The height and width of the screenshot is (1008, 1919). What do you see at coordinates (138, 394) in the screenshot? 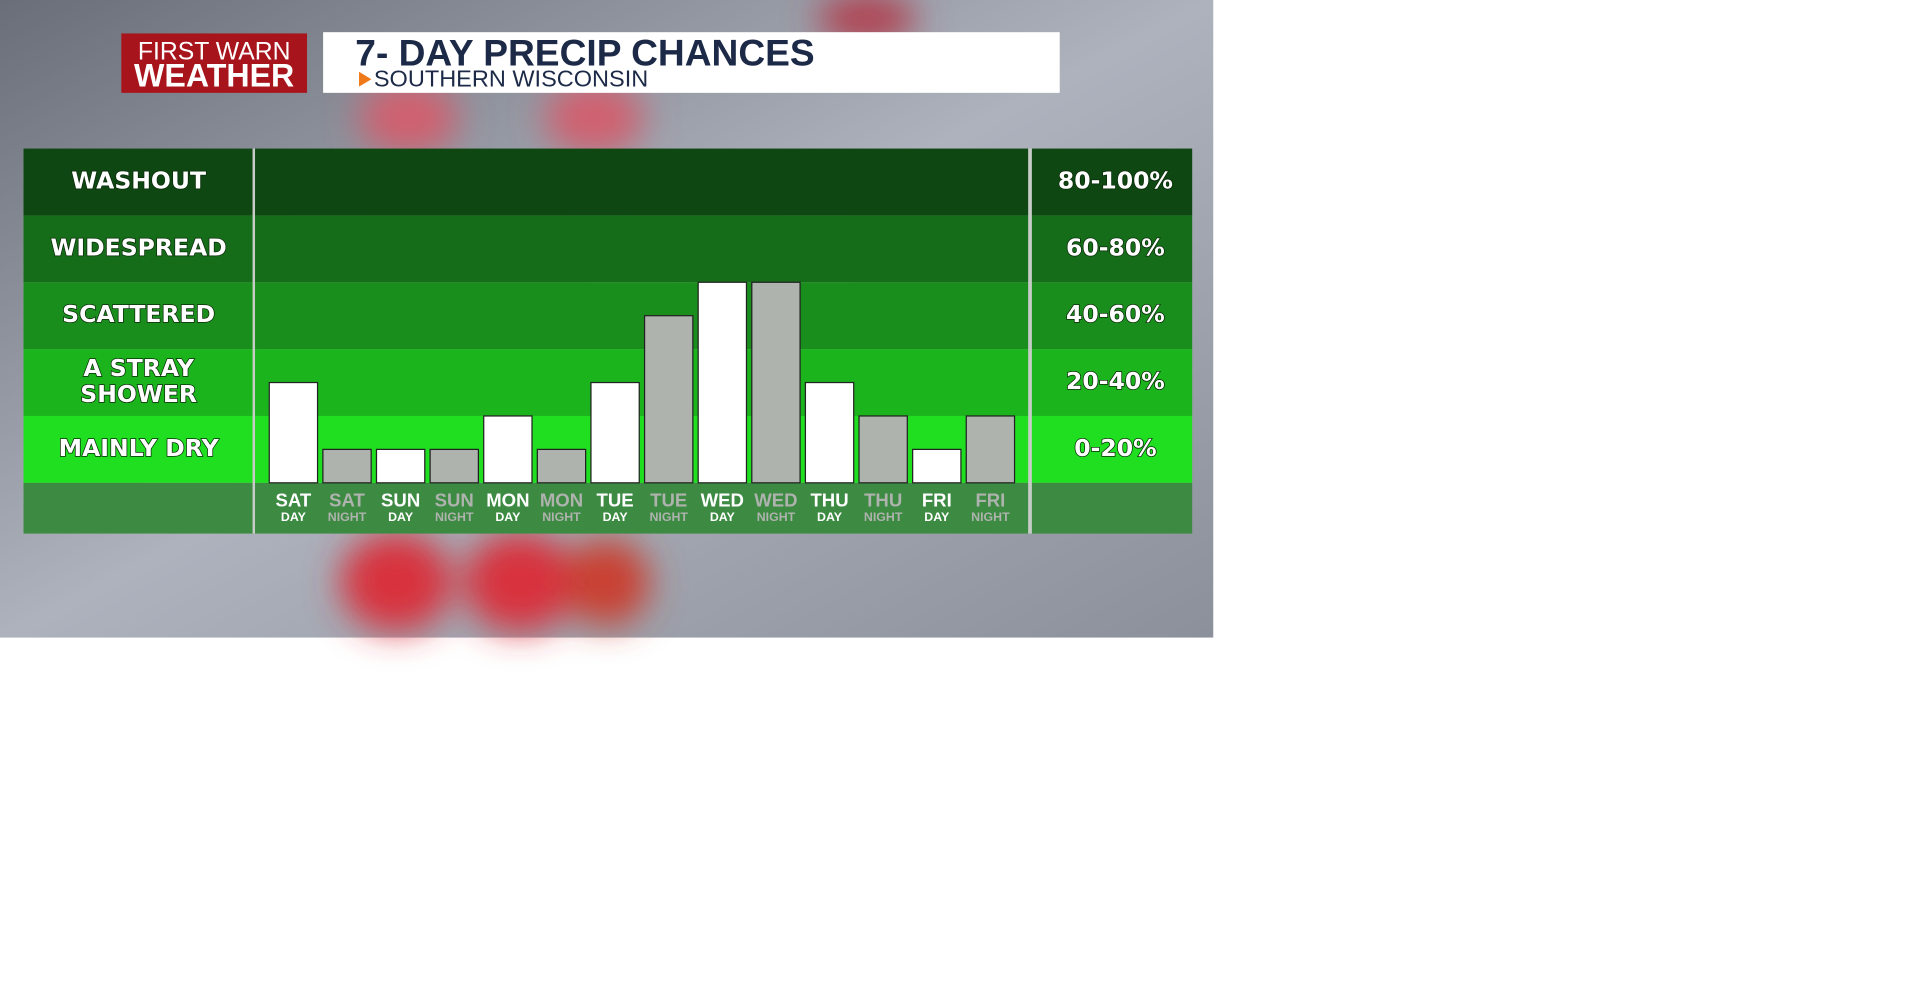
I see `band-name: SHOWER` at bounding box center [138, 394].